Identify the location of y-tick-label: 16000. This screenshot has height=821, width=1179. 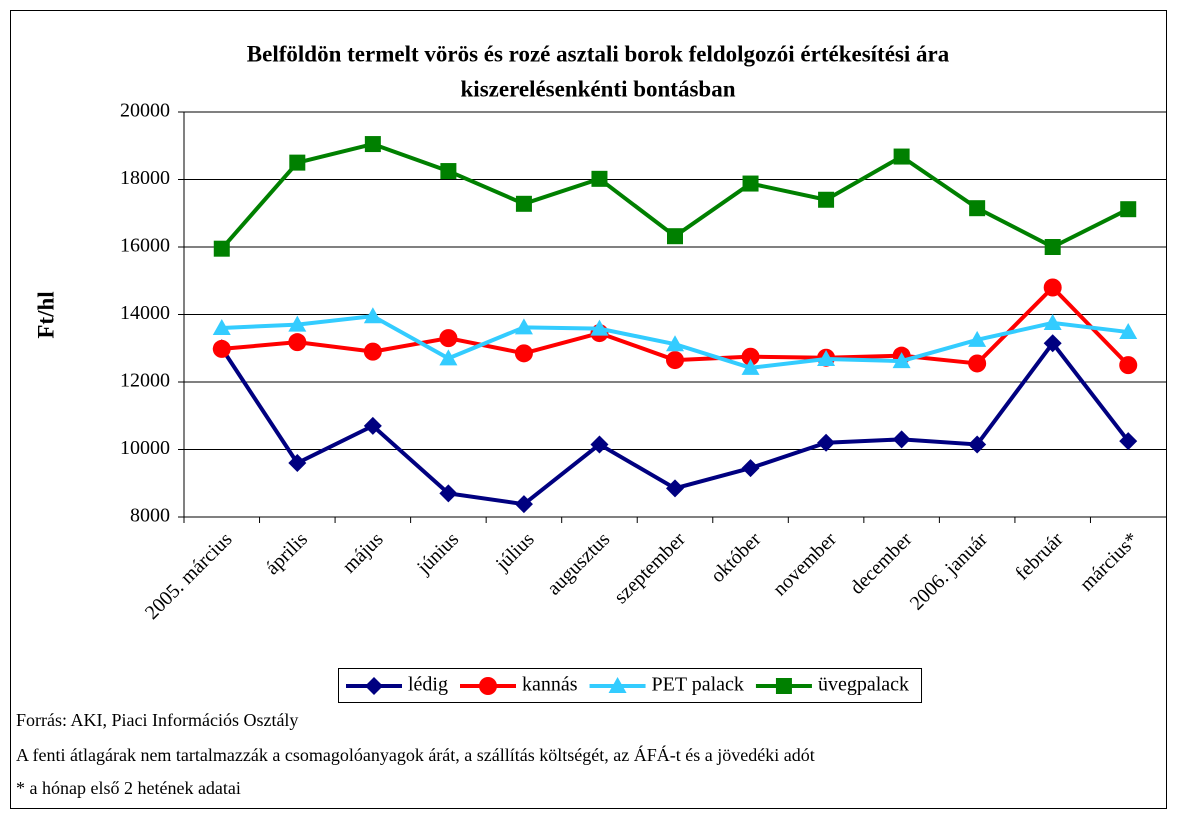
(145, 246).